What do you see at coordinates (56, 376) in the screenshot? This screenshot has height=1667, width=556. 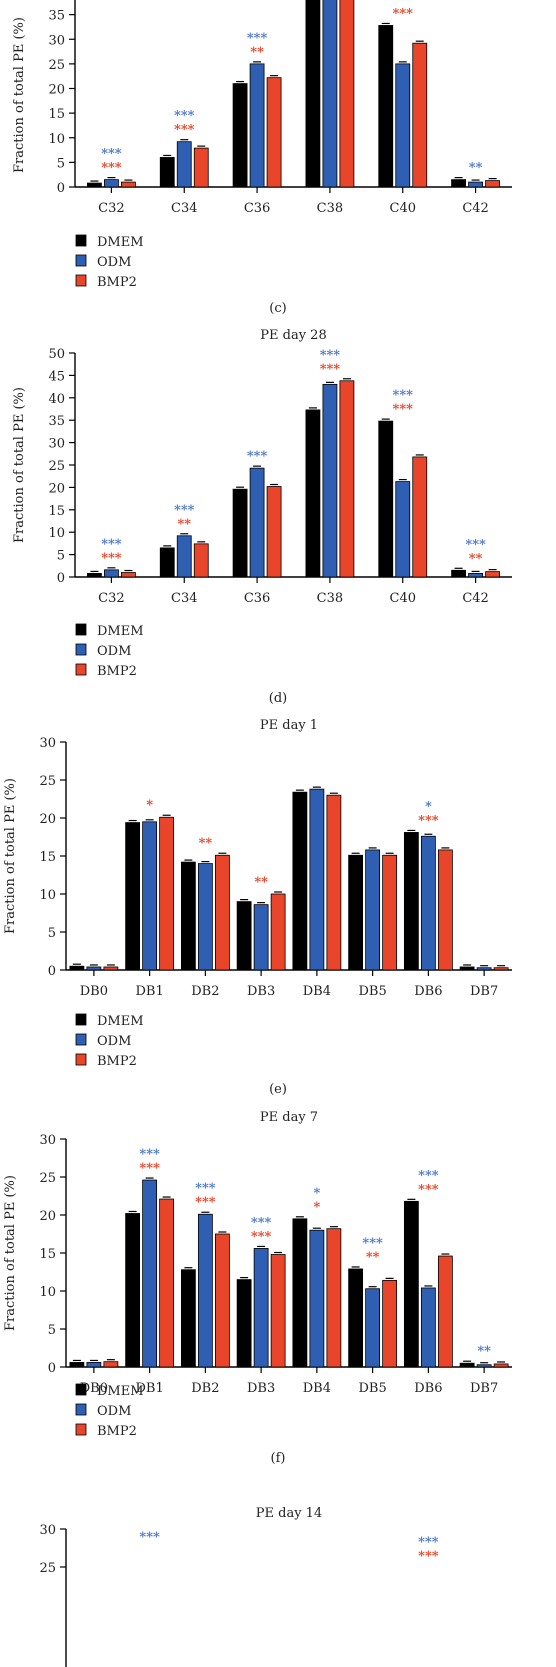 I see `y-tick-label: 45` at bounding box center [56, 376].